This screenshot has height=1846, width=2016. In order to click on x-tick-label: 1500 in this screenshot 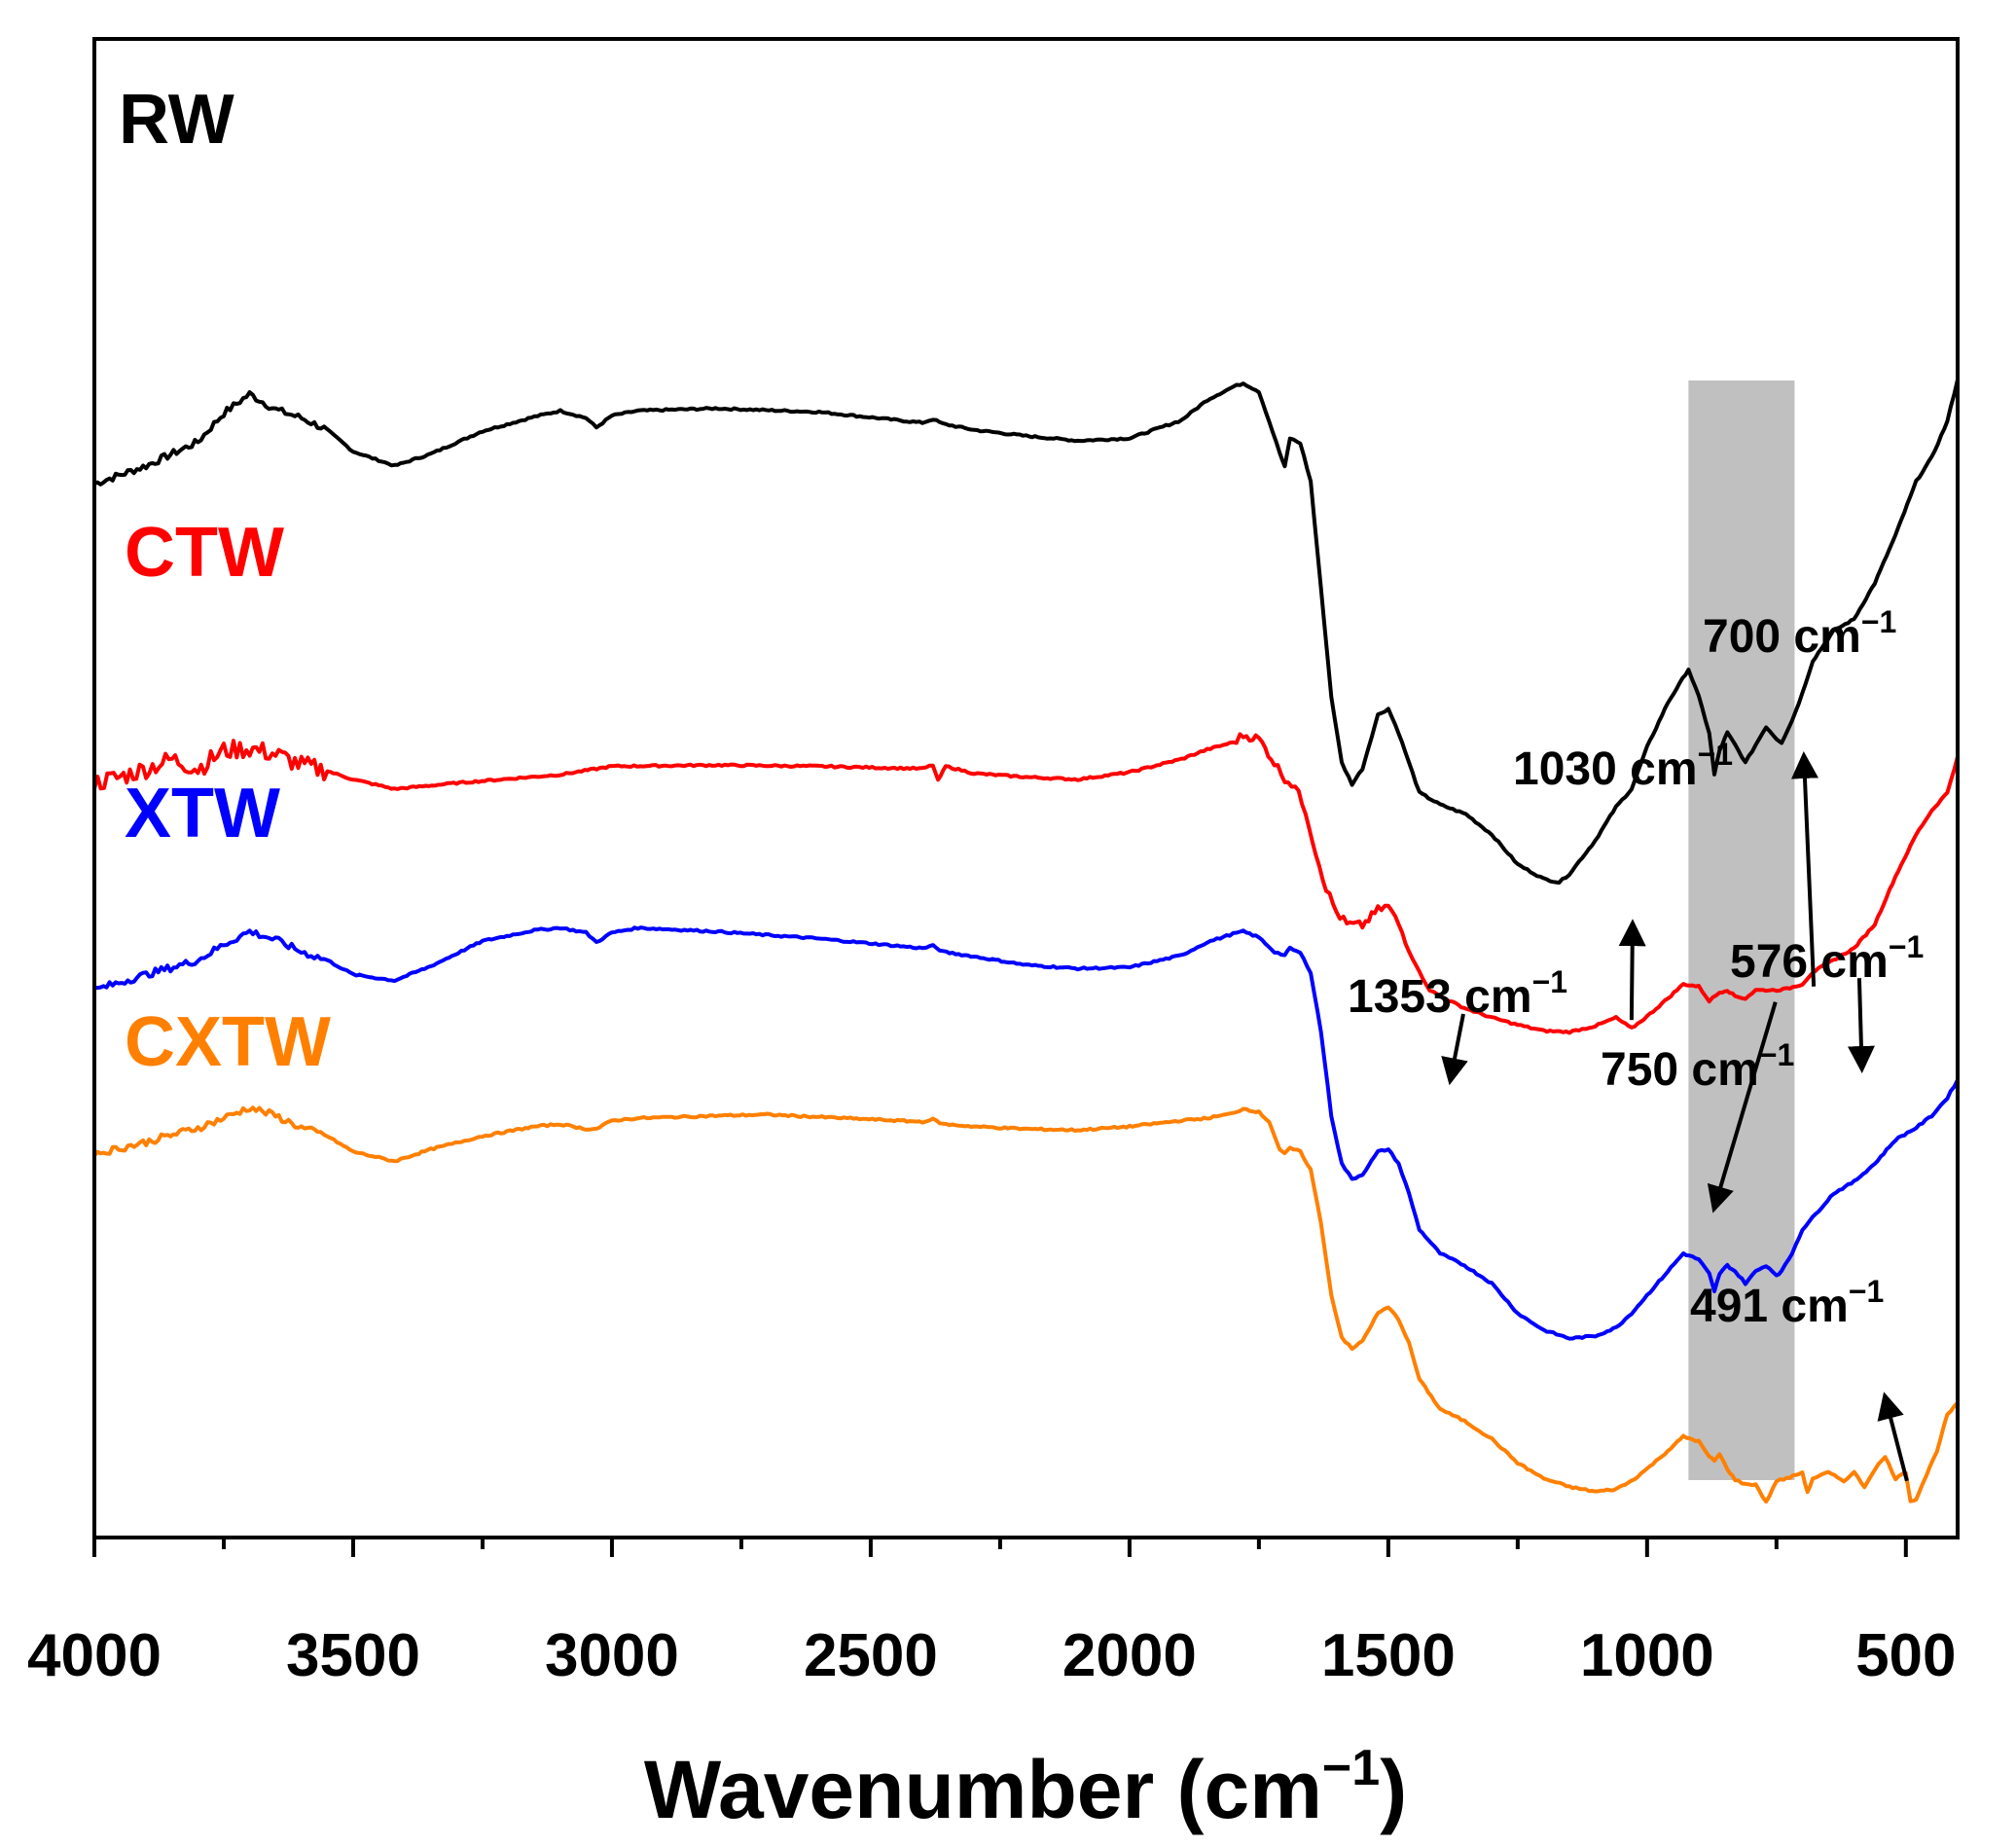, I will do `click(1388, 1655)`.